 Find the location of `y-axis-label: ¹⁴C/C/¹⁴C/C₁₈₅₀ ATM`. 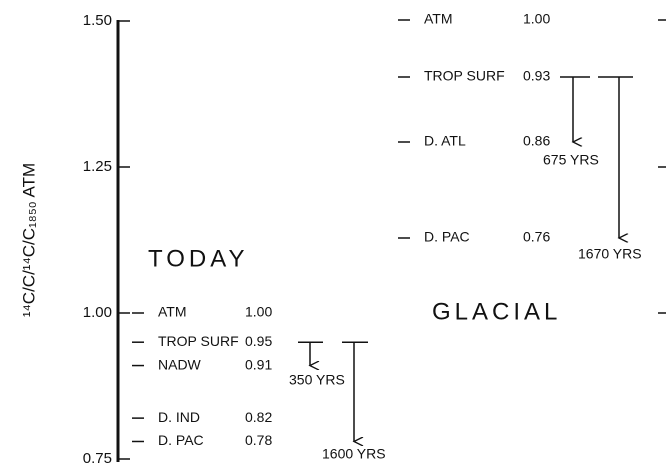

y-axis-label: ¹⁴C/C/¹⁴C/C₁₈₅₀ ATM is located at coordinates (28, 240).